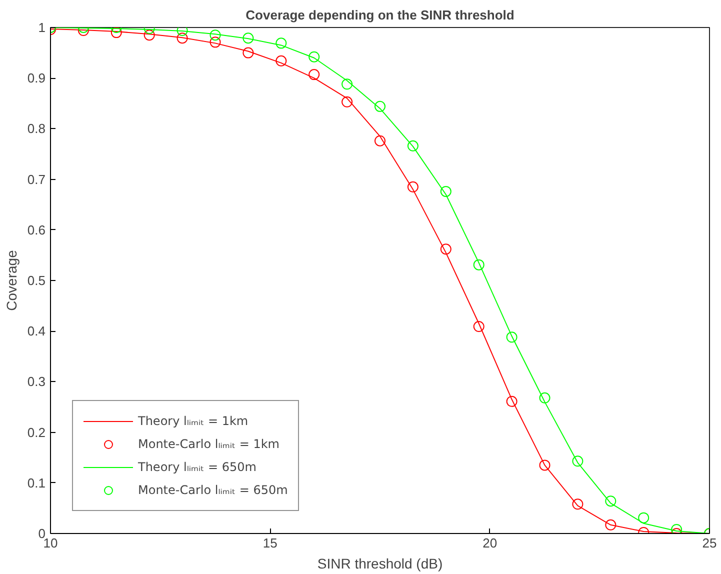 This screenshot has height=574, width=721. Describe the element at coordinates (36, 230) in the screenshot. I see `y-tick-label: 0.6` at that location.